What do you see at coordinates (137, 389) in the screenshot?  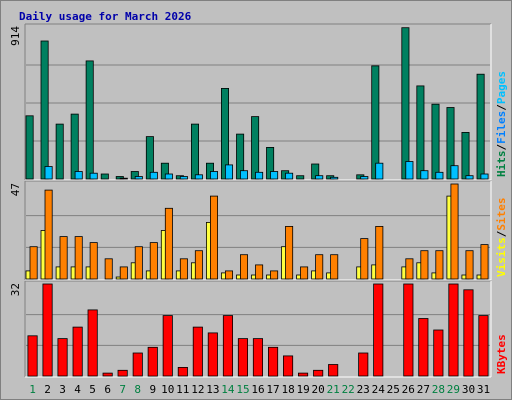 I see `x-tick-day-8: 8` at bounding box center [137, 389].